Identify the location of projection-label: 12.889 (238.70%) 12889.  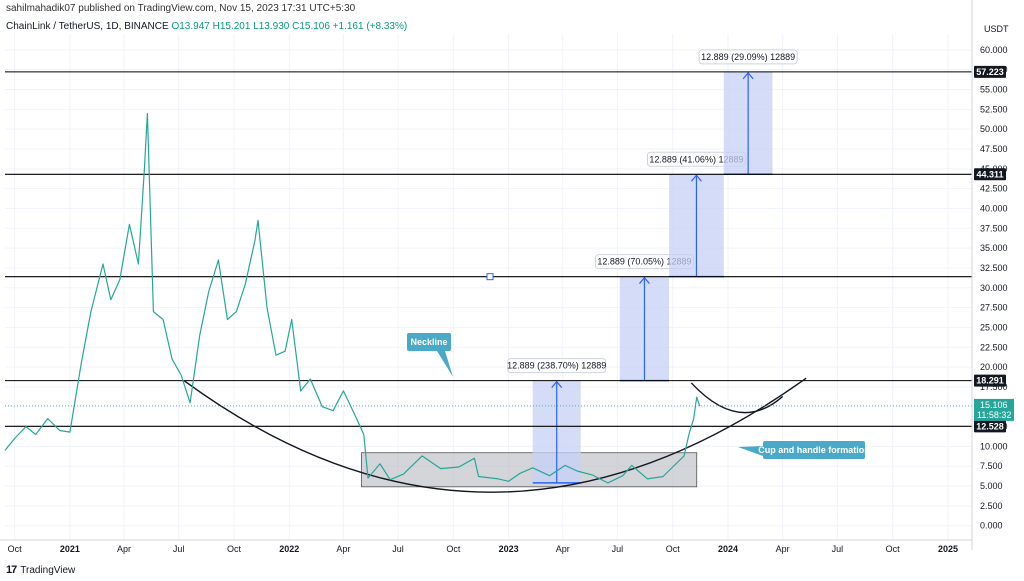
(556, 366).